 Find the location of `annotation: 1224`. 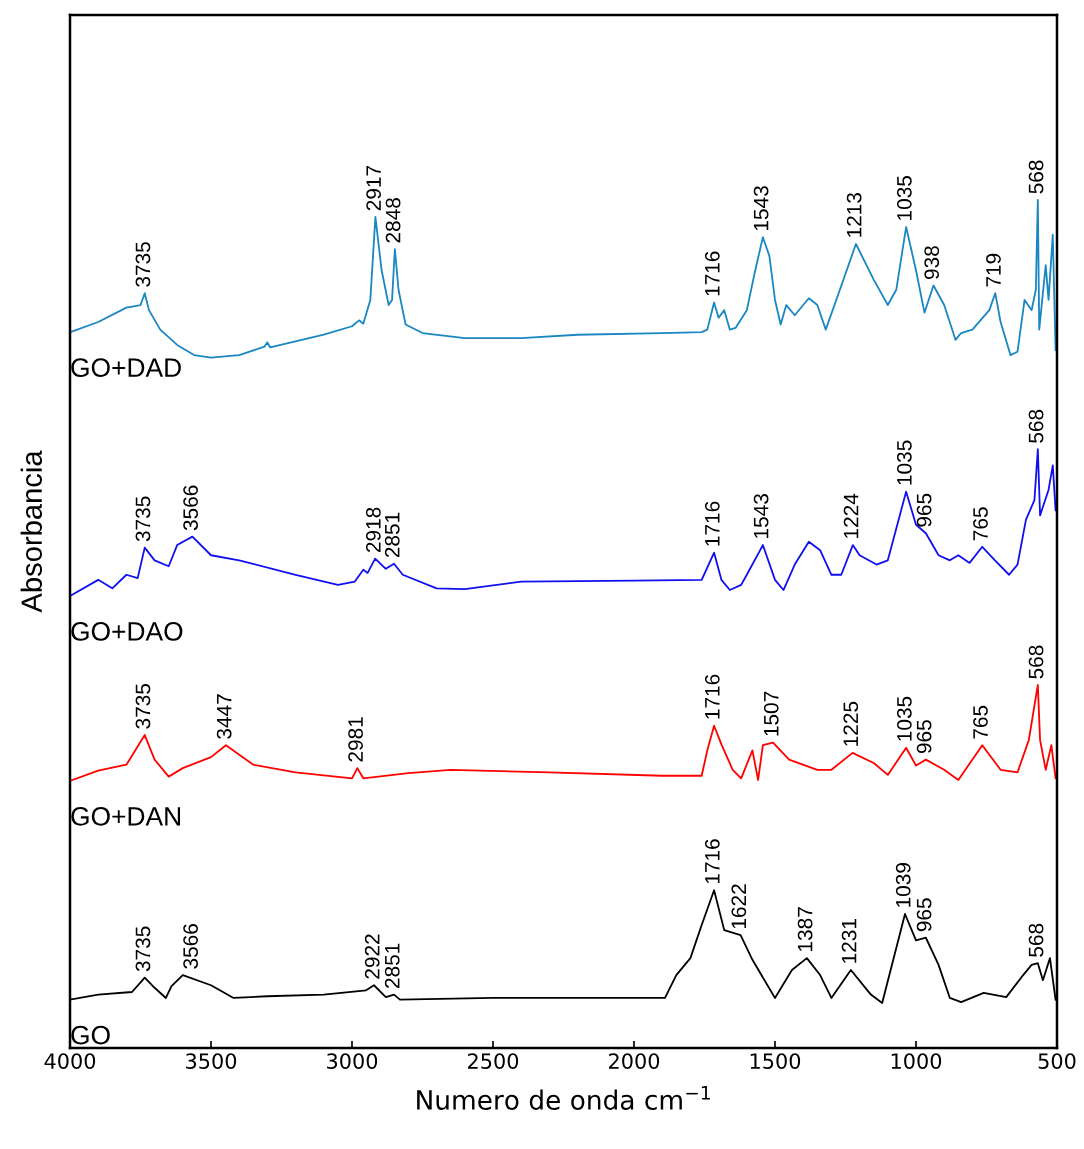

annotation: 1224 is located at coordinates (851, 515).